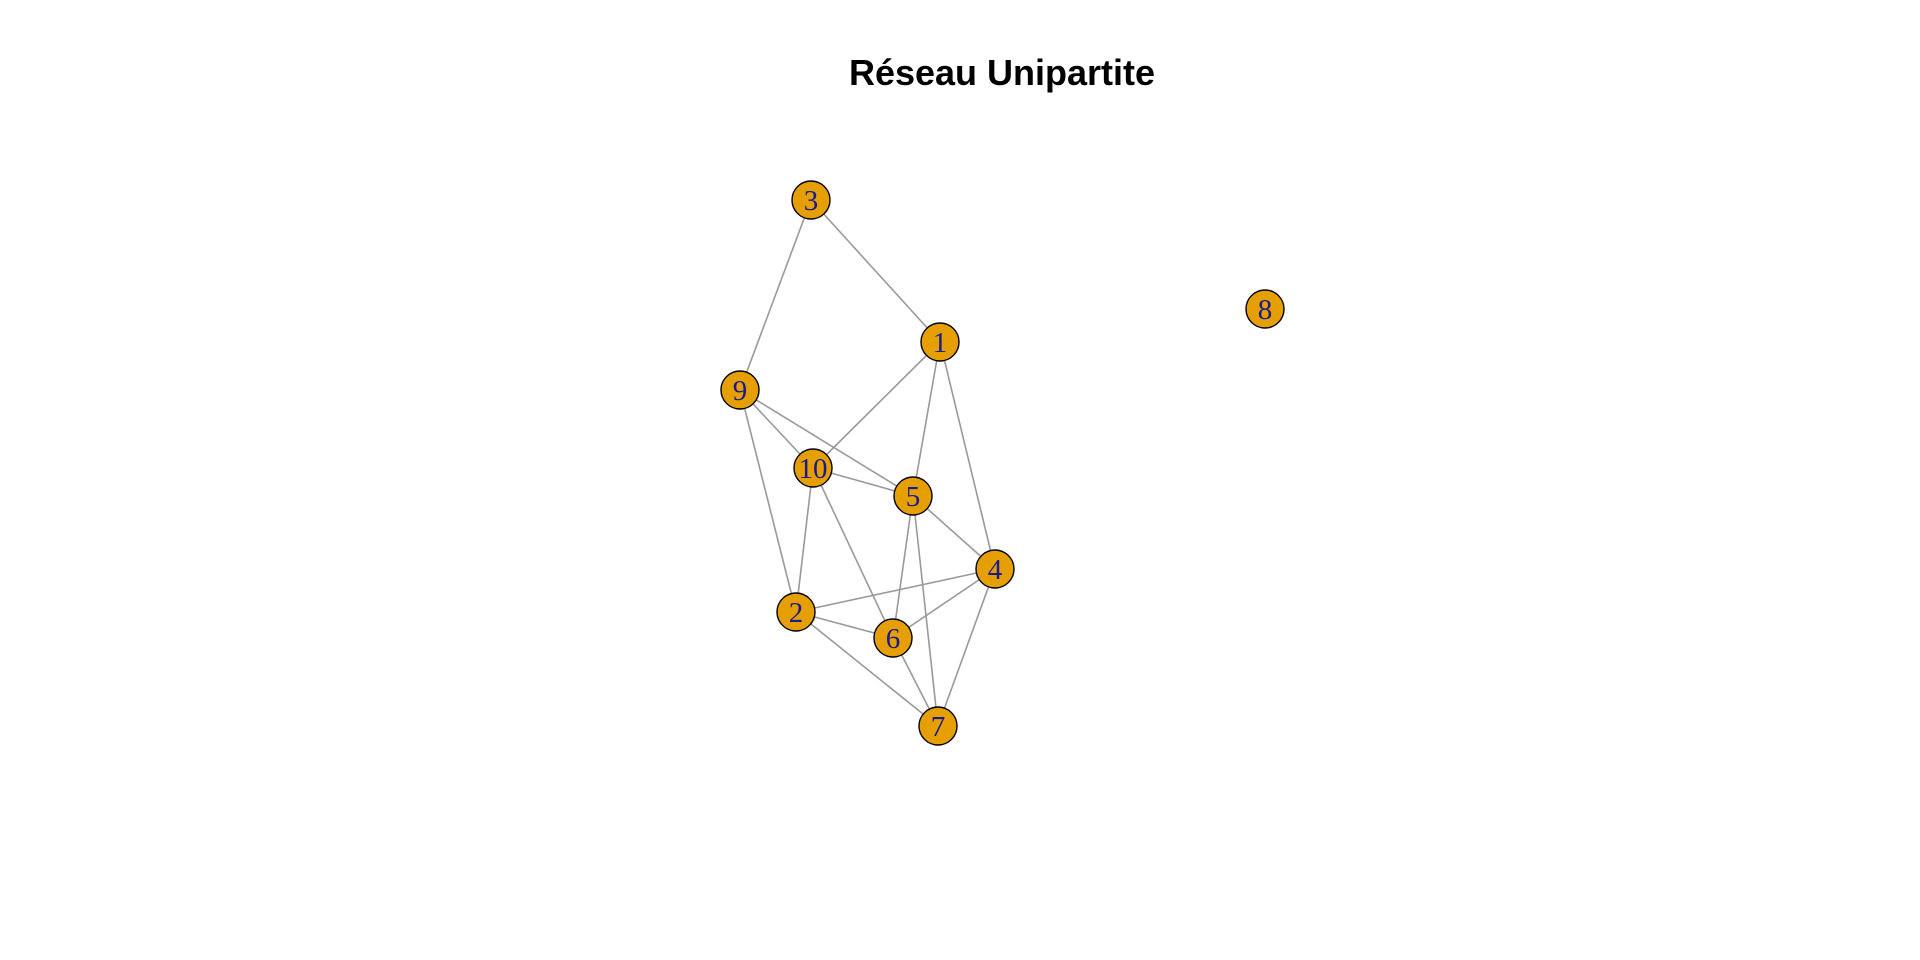 Image resolution: width=1920 pixels, height=960 pixels. I want to click on node-7: 7, so click(938, 726).